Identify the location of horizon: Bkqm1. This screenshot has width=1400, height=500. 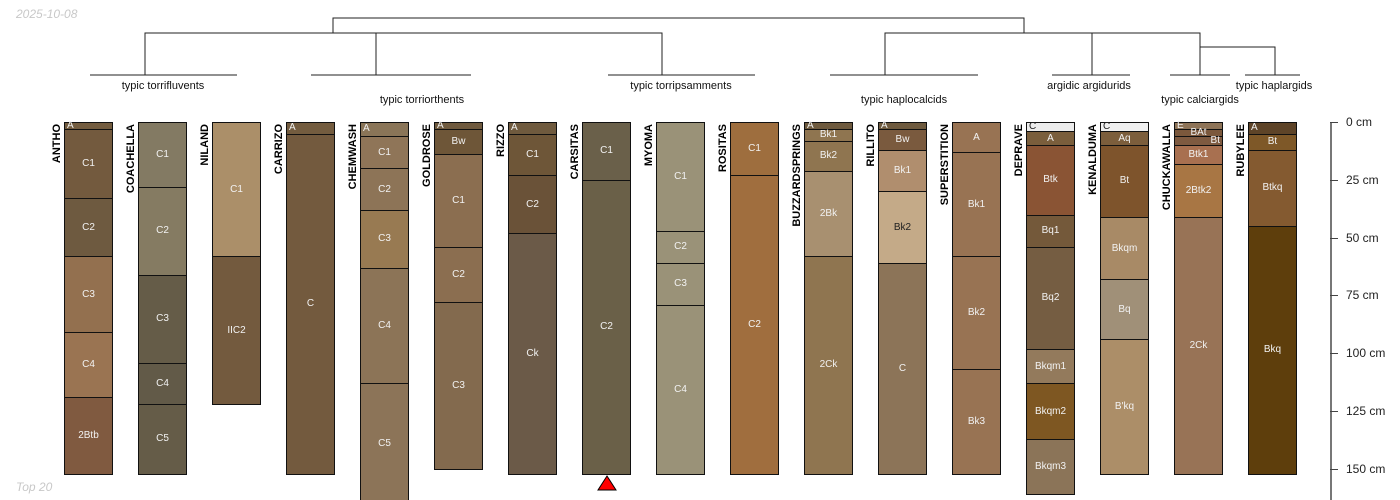
(1050, 366).